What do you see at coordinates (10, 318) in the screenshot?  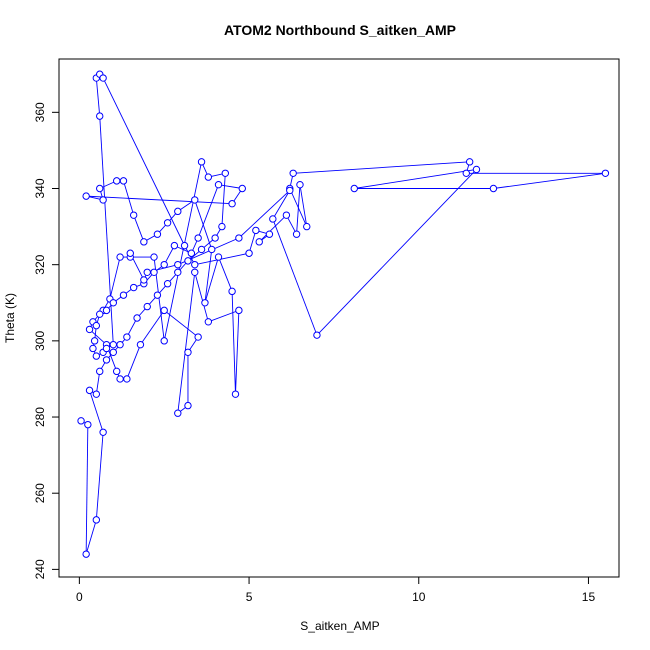 I see `y-axis-label: Theta (K)` at bounding box center [10, 318].